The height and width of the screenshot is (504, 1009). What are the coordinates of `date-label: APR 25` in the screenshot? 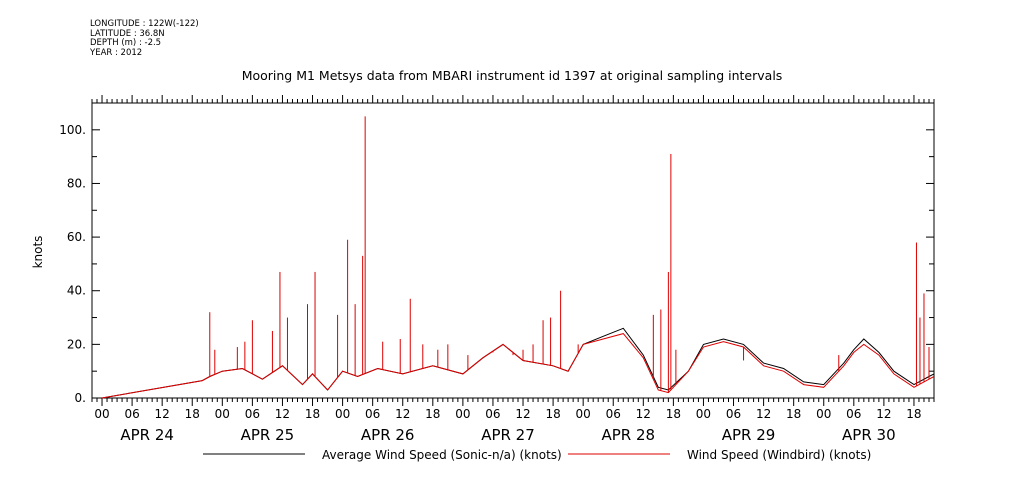 It's located at (268, 435).